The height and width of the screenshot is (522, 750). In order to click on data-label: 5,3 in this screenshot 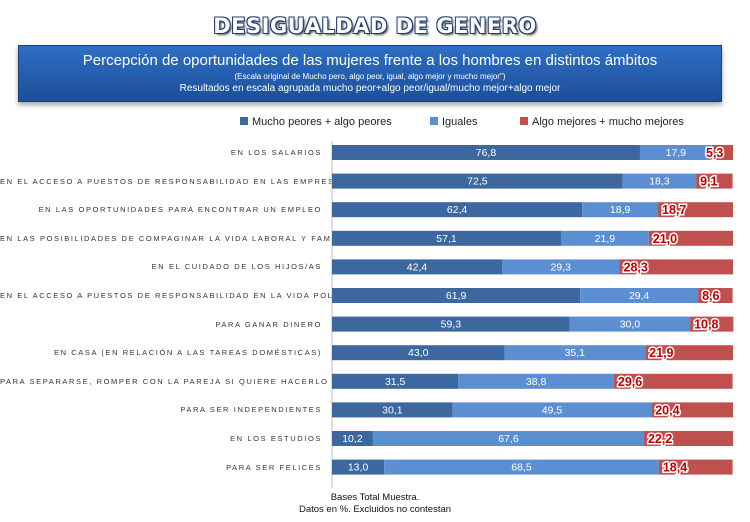, I will do `click(714, 153)`.